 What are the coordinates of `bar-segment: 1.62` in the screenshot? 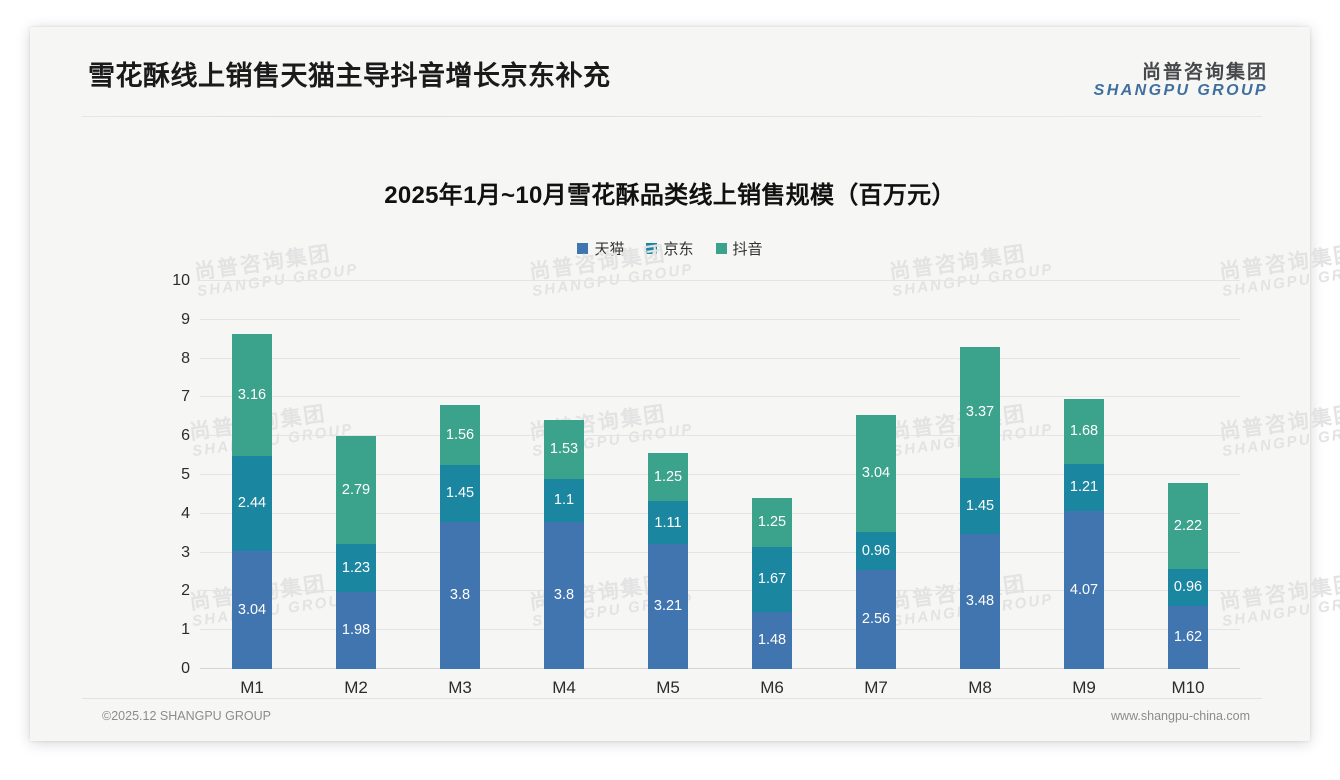 It's located at (1188, 637).